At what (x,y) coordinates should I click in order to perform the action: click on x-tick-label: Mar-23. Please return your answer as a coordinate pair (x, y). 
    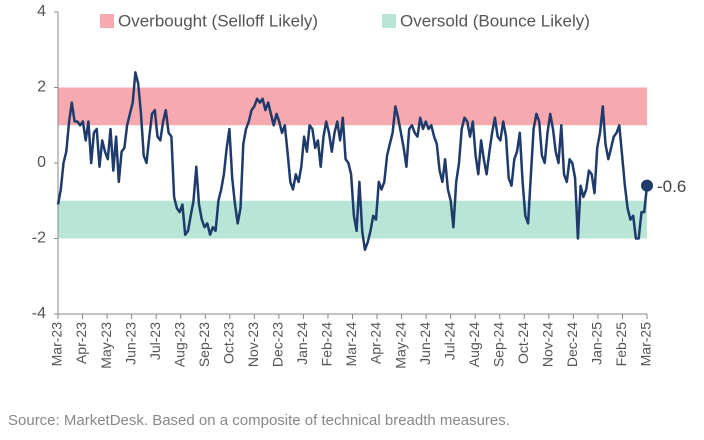
    Looking at the image, I should click on (57, 344).